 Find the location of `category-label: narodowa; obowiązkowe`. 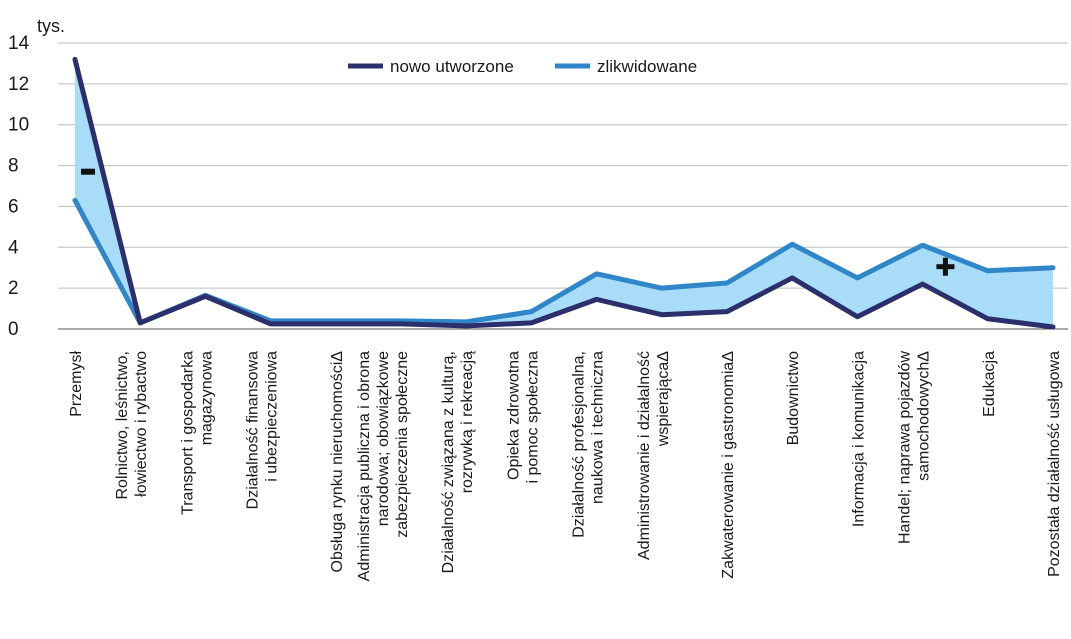

category-label: narodowa; obowiązkowe is located at coordinates (383, 438).